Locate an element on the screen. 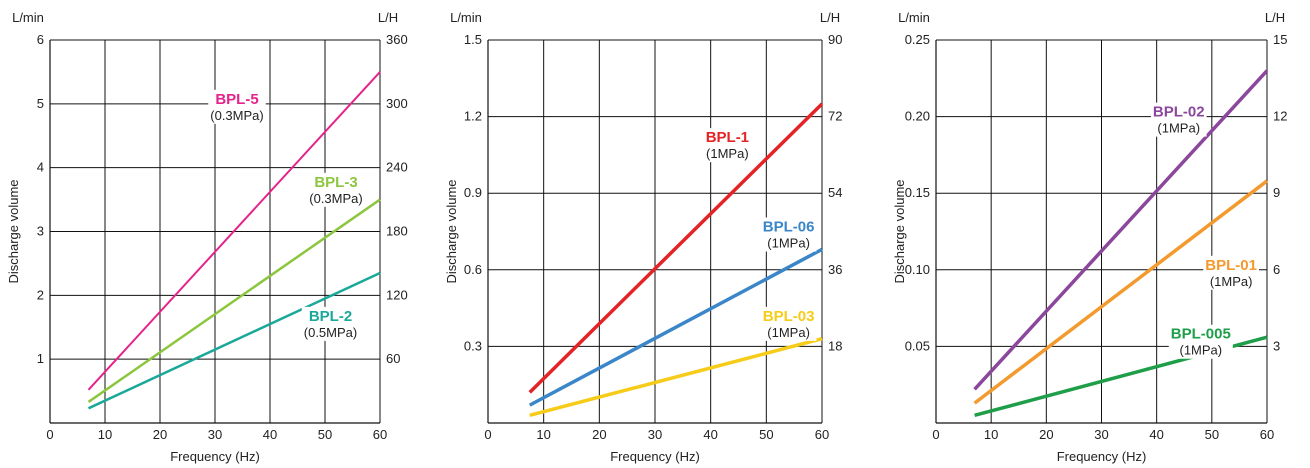  y-tick-right-label: 36 is located at coordinates (835, 269).